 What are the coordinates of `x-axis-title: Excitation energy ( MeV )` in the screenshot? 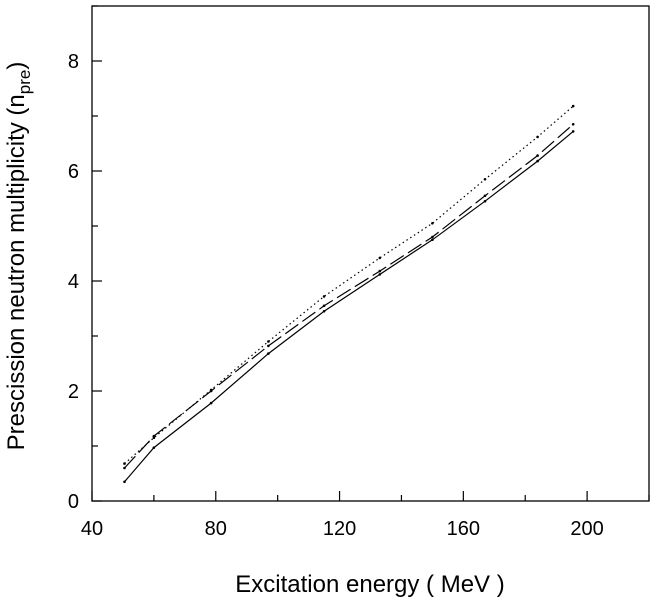 It's located at (369, 584).